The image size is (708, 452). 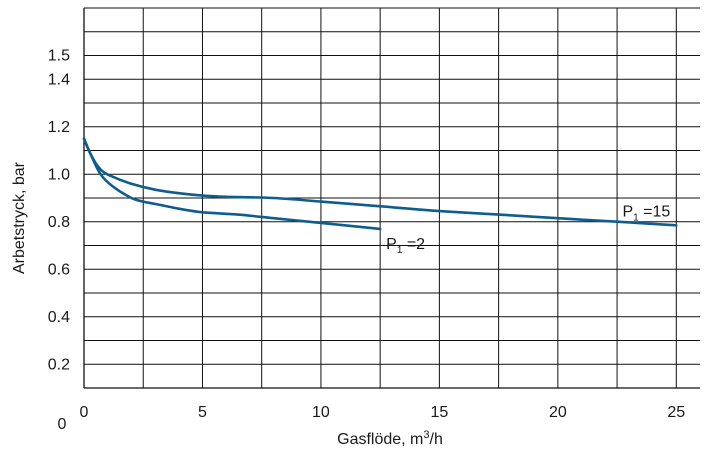 I want to click on y-tick-label: 0.2, so click(x=59, y=364).